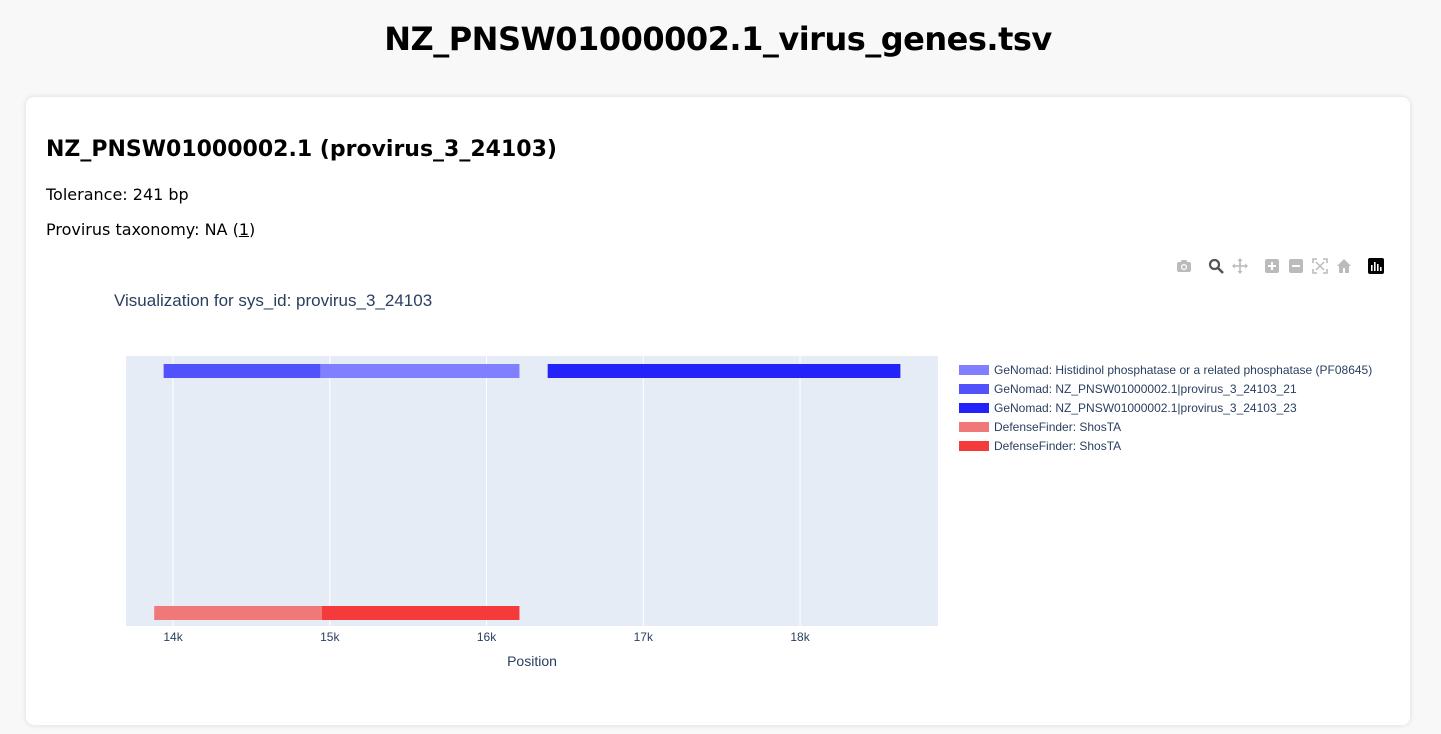 This screenshot has height=734, width=1441. What do you see at coordinates (532, 661) in the screenshot?
I see `x-axis-title: Position` at bounding box center [532, 661].